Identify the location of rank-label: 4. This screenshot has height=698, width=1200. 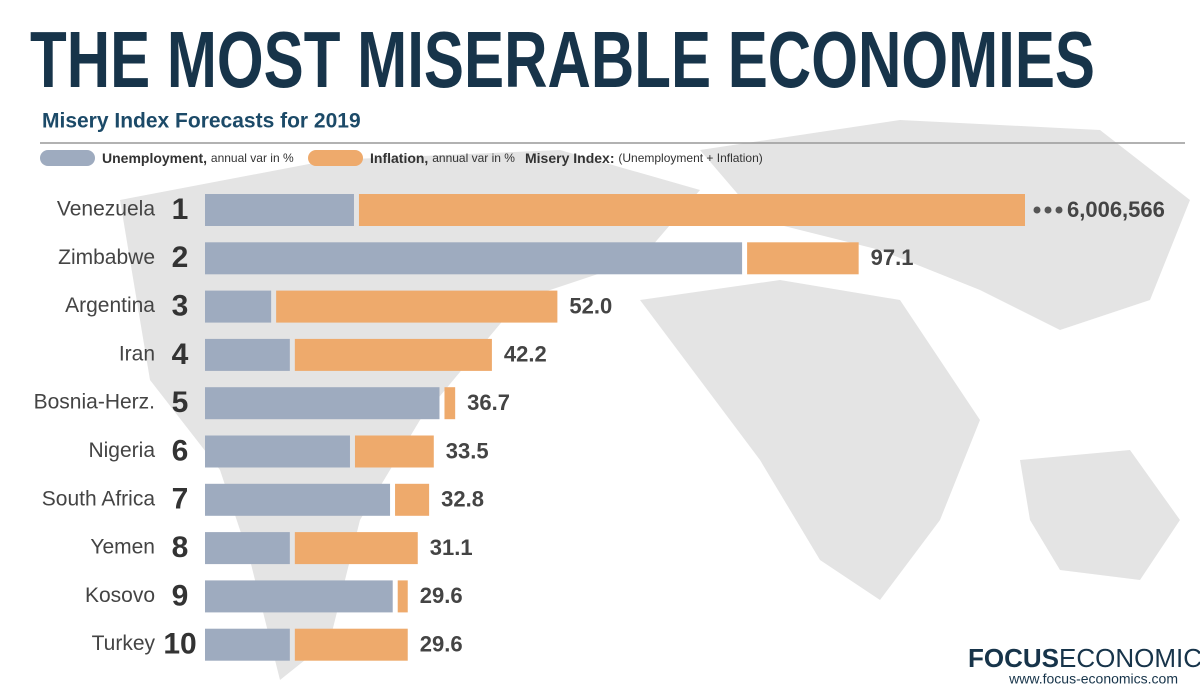
(180, 354).